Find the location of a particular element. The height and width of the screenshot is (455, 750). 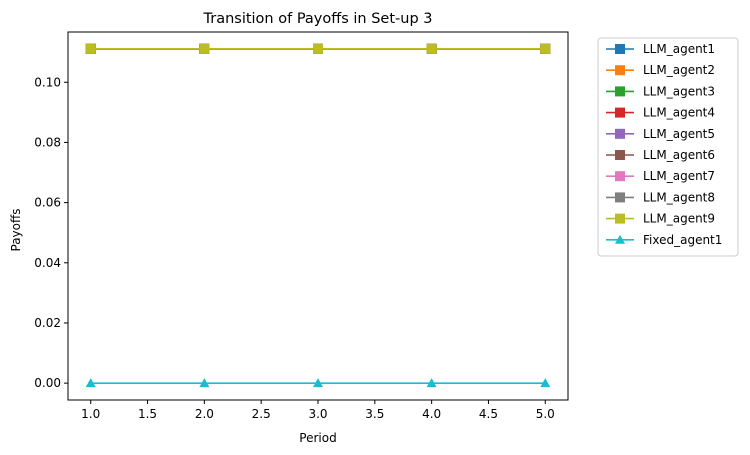

chart-title: Transition of Payoffs in Set-up 3 is located at coordinates (318, 19).